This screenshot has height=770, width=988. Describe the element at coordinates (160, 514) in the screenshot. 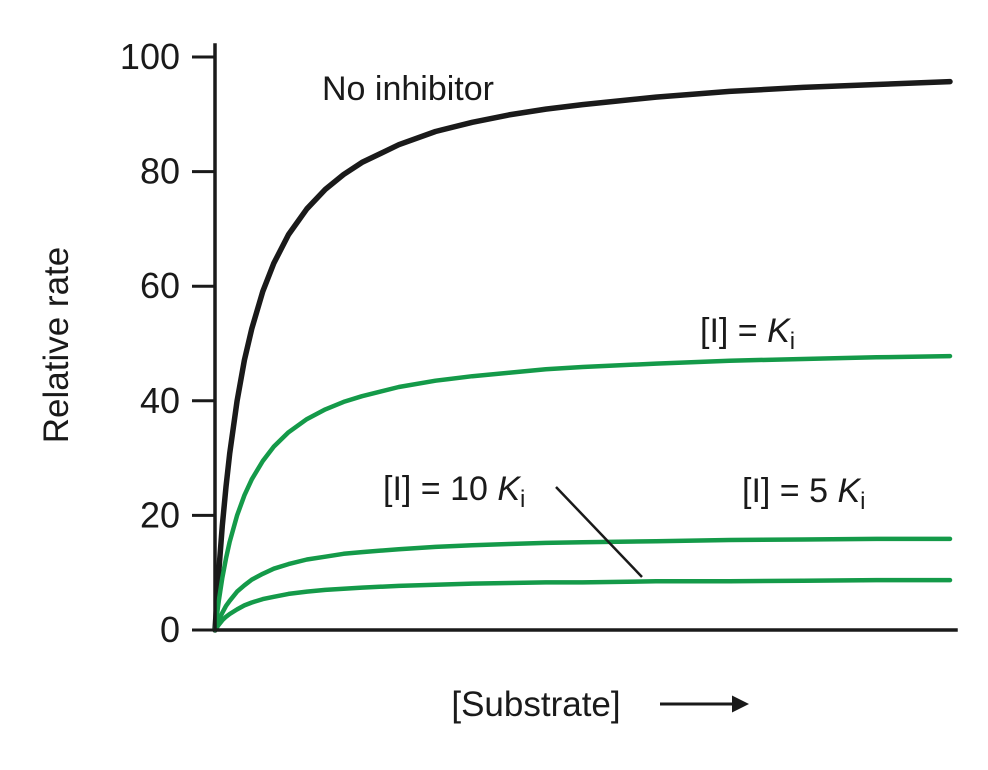

I see `y-tick-label: 20` at that location.